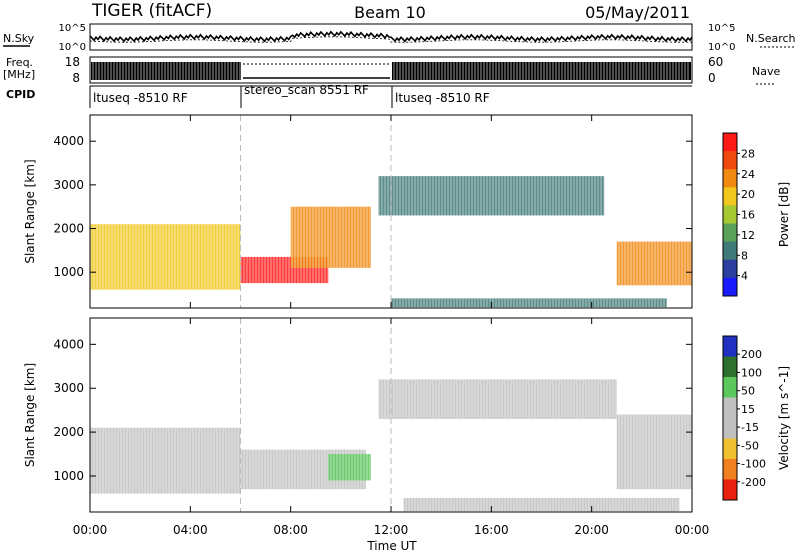  What do you see at coordinates (753, 464) in the screenshot?
I see `colorbar-tick-label: -100` at bounding box center [753, 464].